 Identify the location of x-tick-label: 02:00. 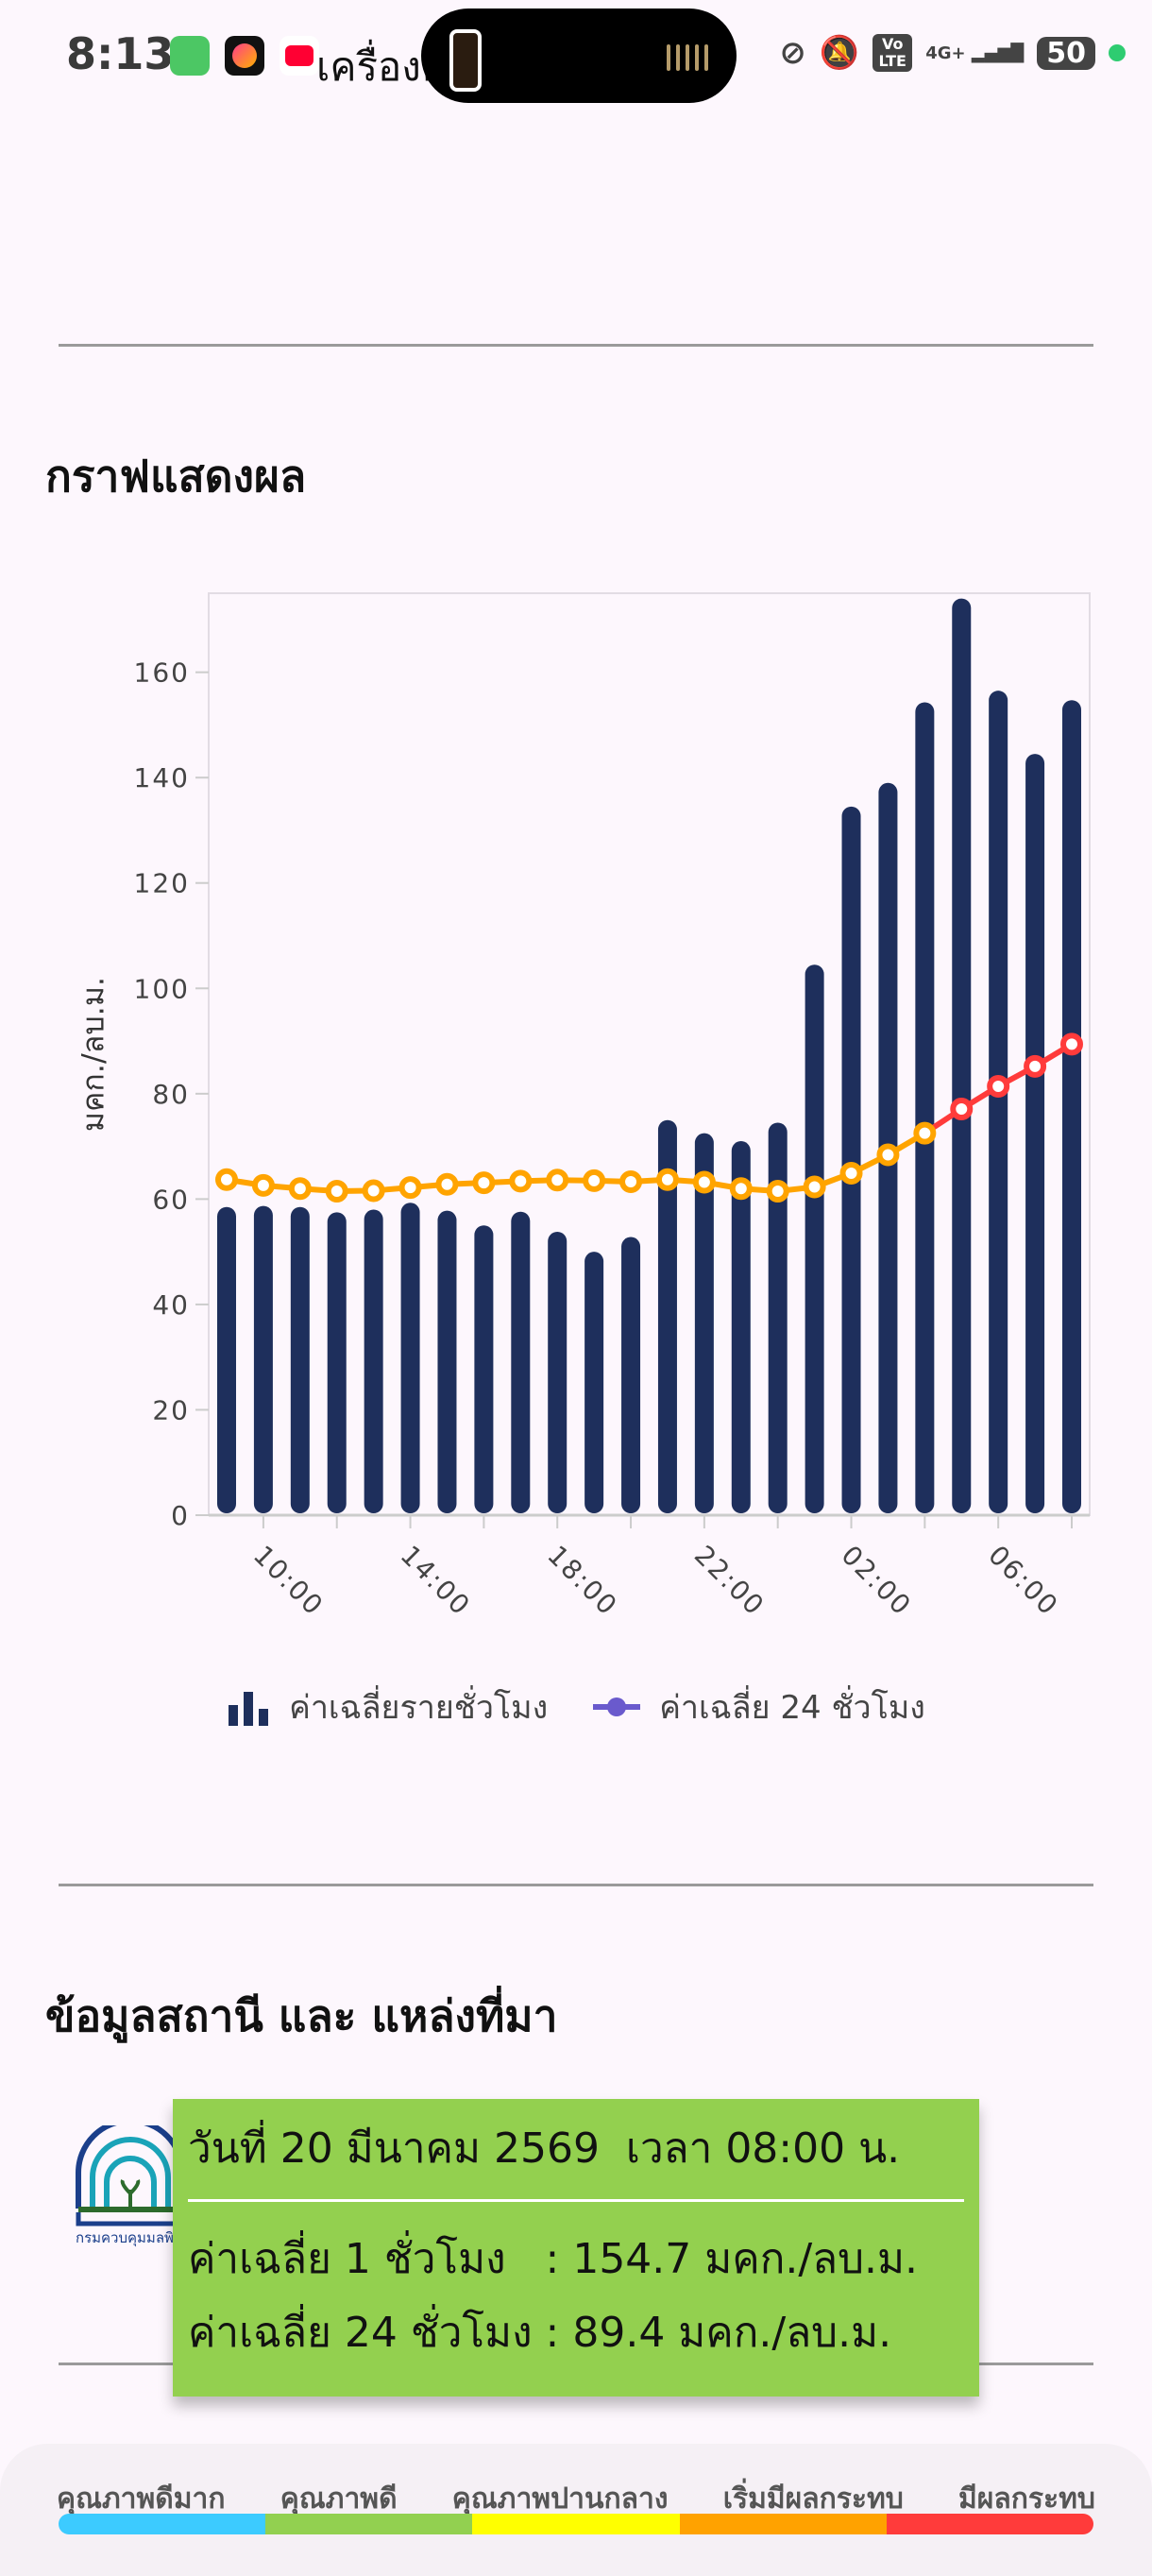
(877, 1581).